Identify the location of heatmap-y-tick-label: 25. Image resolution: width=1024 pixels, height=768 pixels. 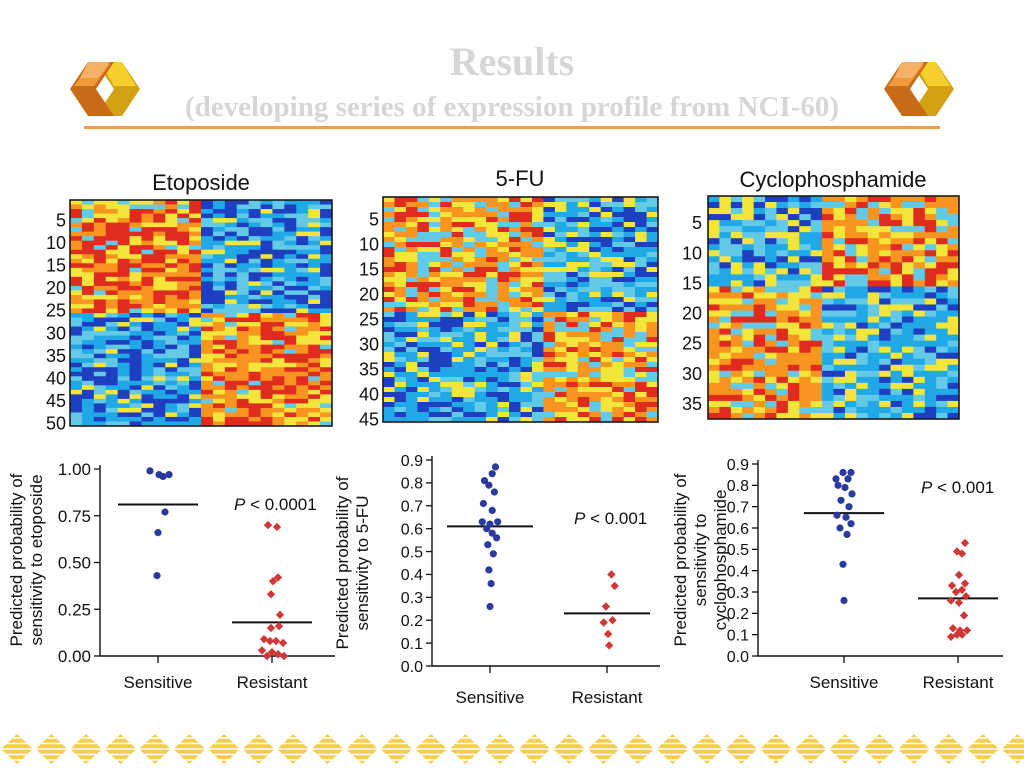
(56, 311).